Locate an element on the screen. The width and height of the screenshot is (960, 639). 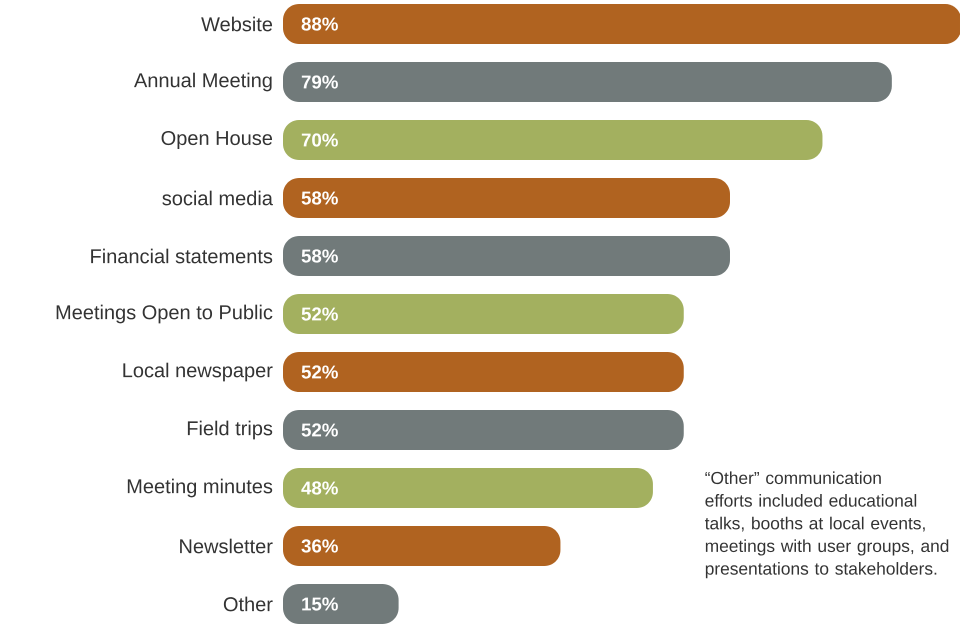
data-label: 70% is located at coordinates (320, 140).